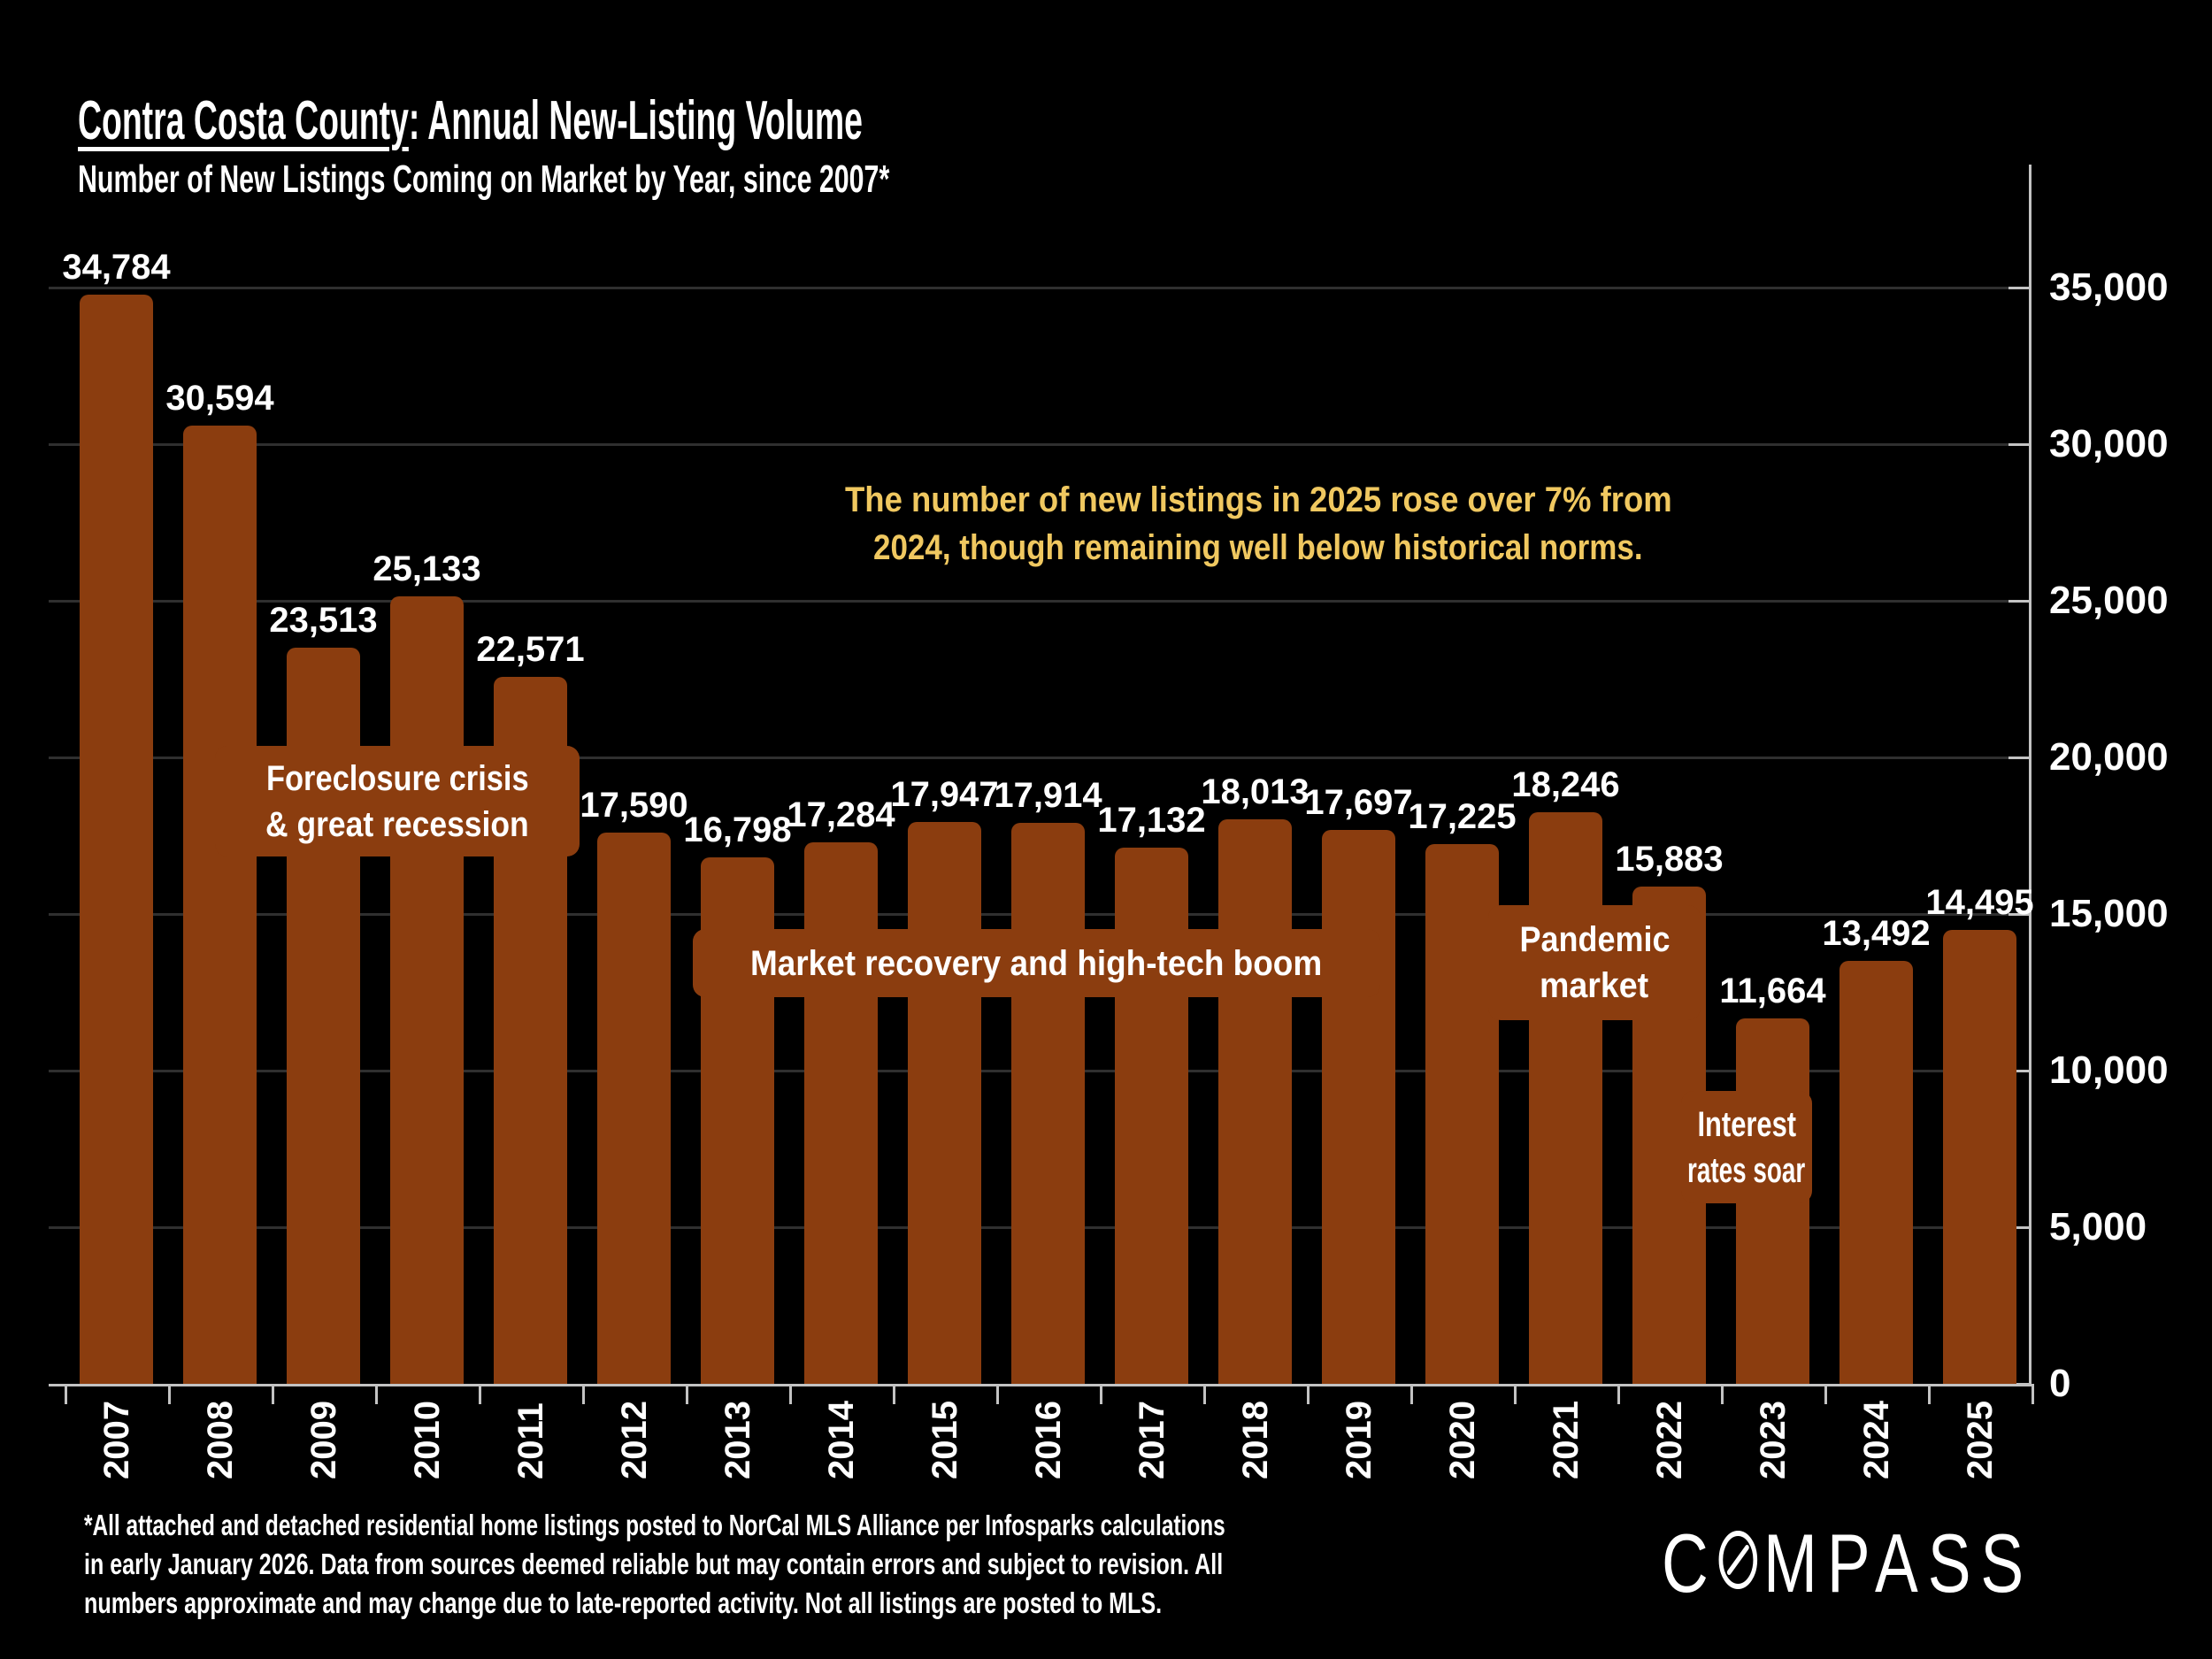  Describe the element at coordinates (116, 1440) in the screenshot. I see `x-axis-label: 2007` at that location.